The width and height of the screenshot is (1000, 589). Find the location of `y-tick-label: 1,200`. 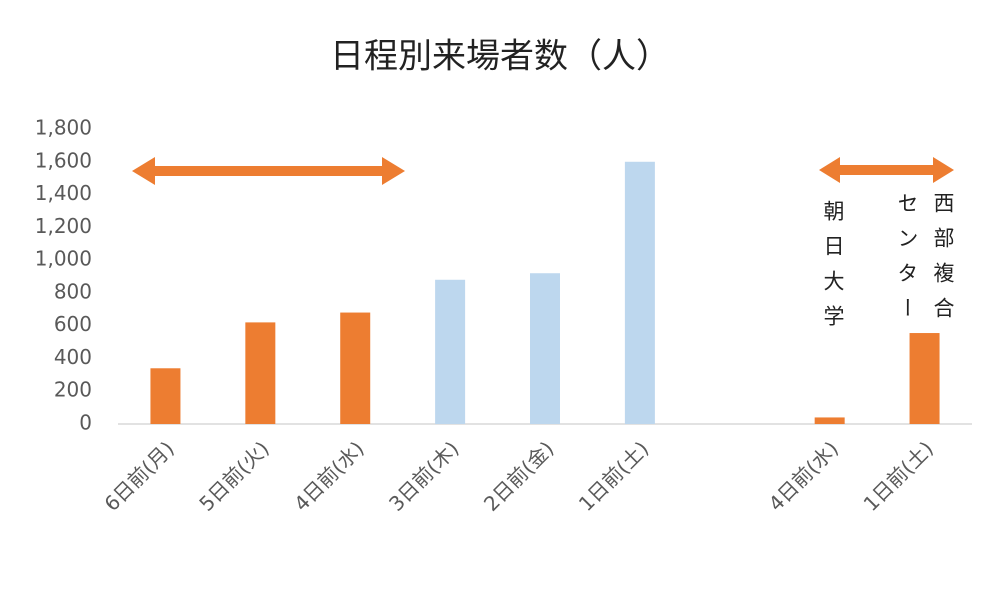

y-tick-label: 1,200 is located at coordinates (63, 226).